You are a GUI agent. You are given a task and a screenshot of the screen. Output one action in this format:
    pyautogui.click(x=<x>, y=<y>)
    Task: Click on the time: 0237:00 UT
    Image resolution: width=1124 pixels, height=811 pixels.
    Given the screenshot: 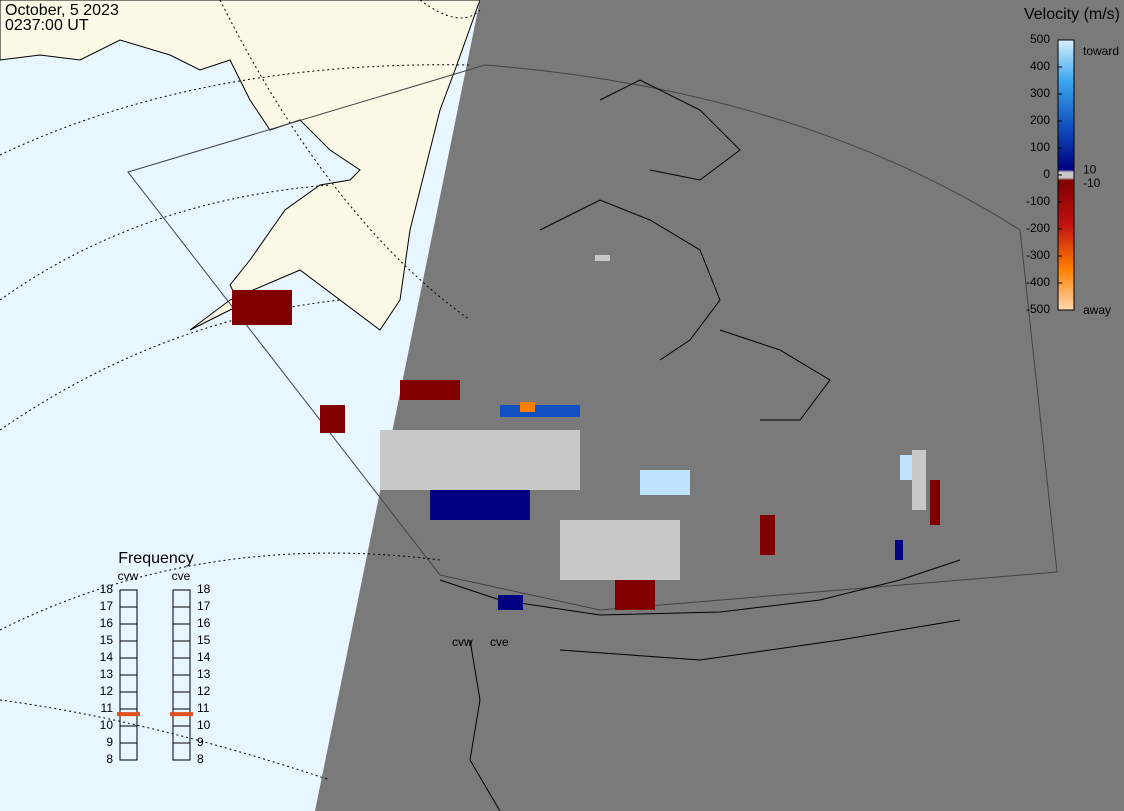 What is the action you would take?
    pyautogui.click(x=47, y=25)
    